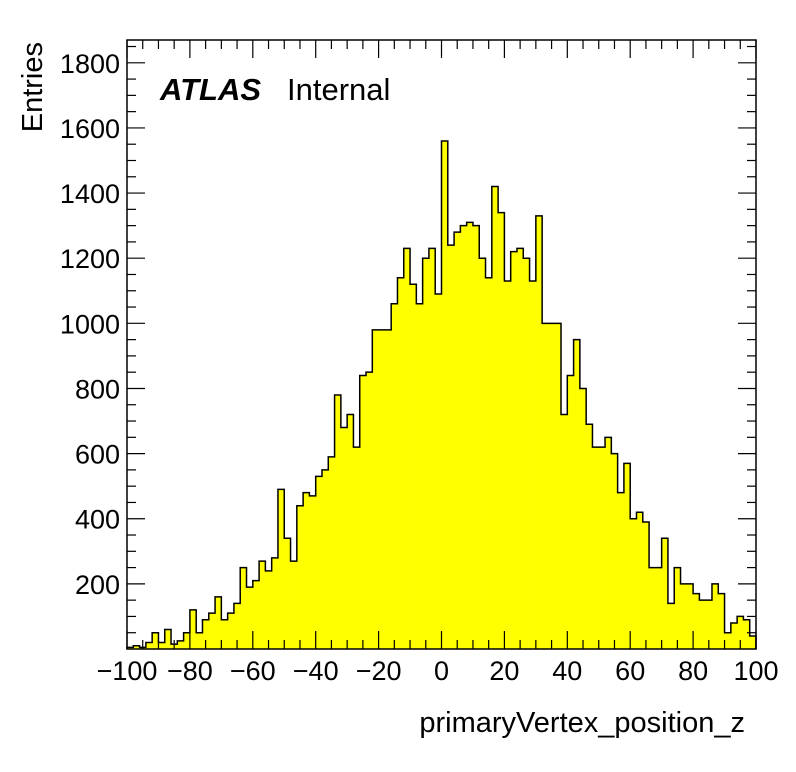 The height and width of the screenshot is (772, 796). Describe the element at coordinates (90, 194) in the screenshot. I see `y-tick-label: 1400` at that location.